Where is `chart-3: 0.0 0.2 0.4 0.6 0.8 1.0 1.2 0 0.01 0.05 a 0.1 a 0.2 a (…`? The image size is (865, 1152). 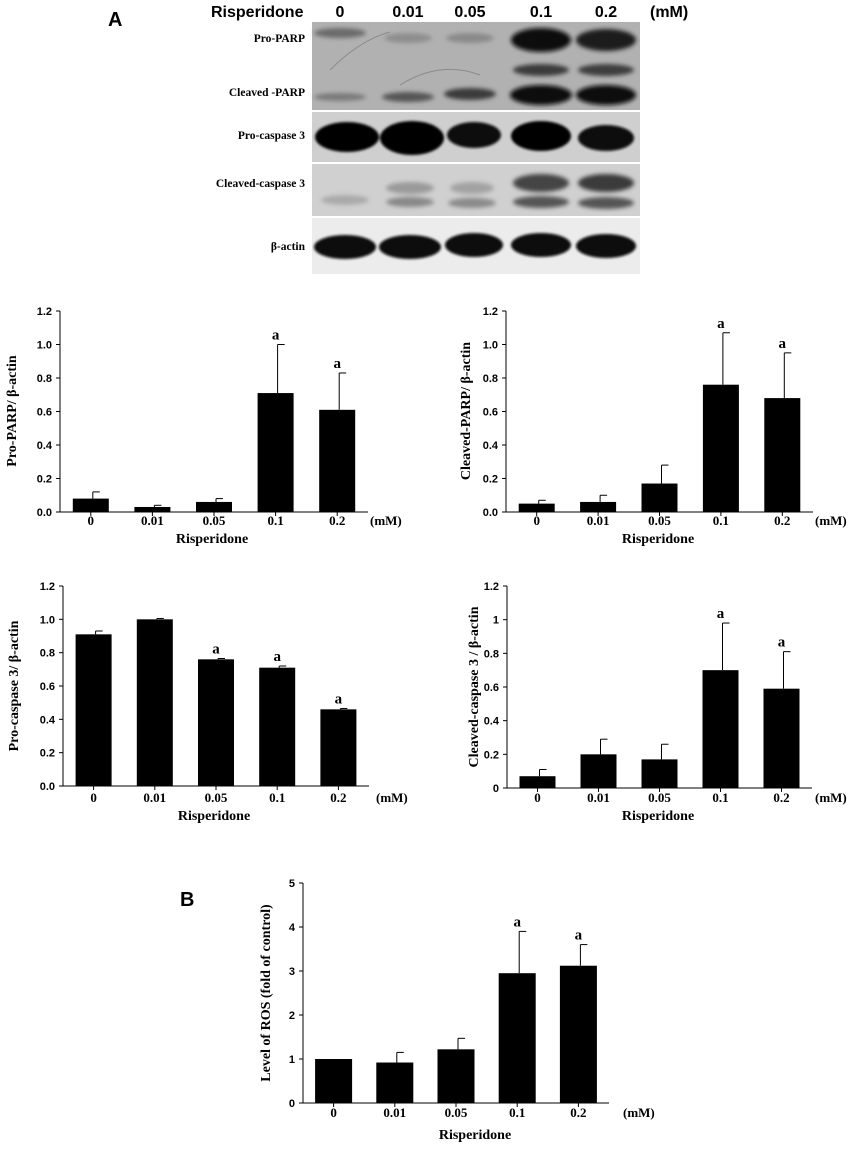 chart-3: 0.0 0.2 0.4 0.6 0.8 1.0 1.2 0 0.01 0.05 a 0.1 a 0.2 a (… is located at coordinates (207, 702).